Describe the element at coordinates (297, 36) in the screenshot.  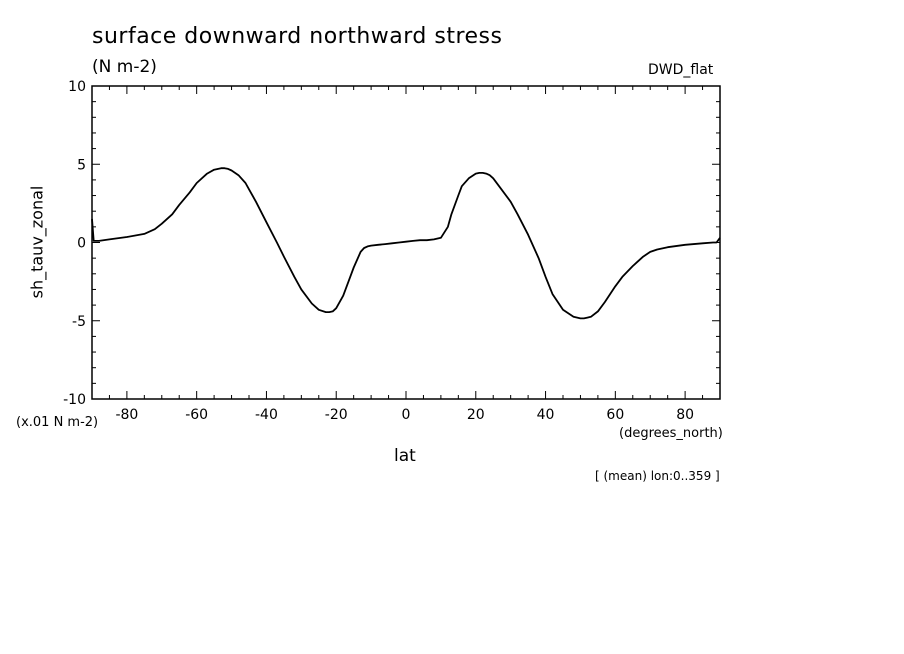
I see `chart-title: surface downward northward stress` at that location.